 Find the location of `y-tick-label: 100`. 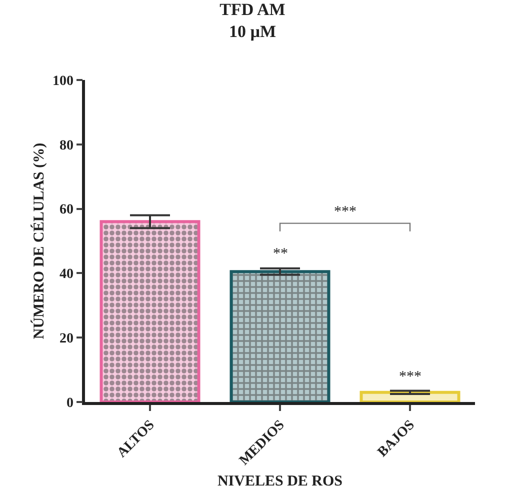

y-tick-label: 100 is located at coordinates (63, 81).